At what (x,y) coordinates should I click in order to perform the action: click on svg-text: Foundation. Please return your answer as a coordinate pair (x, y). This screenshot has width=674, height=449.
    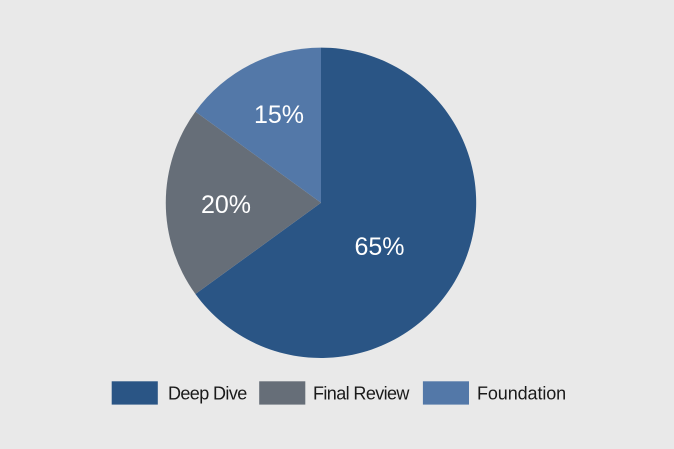
    Looking at the image, I should click on (521, 393).